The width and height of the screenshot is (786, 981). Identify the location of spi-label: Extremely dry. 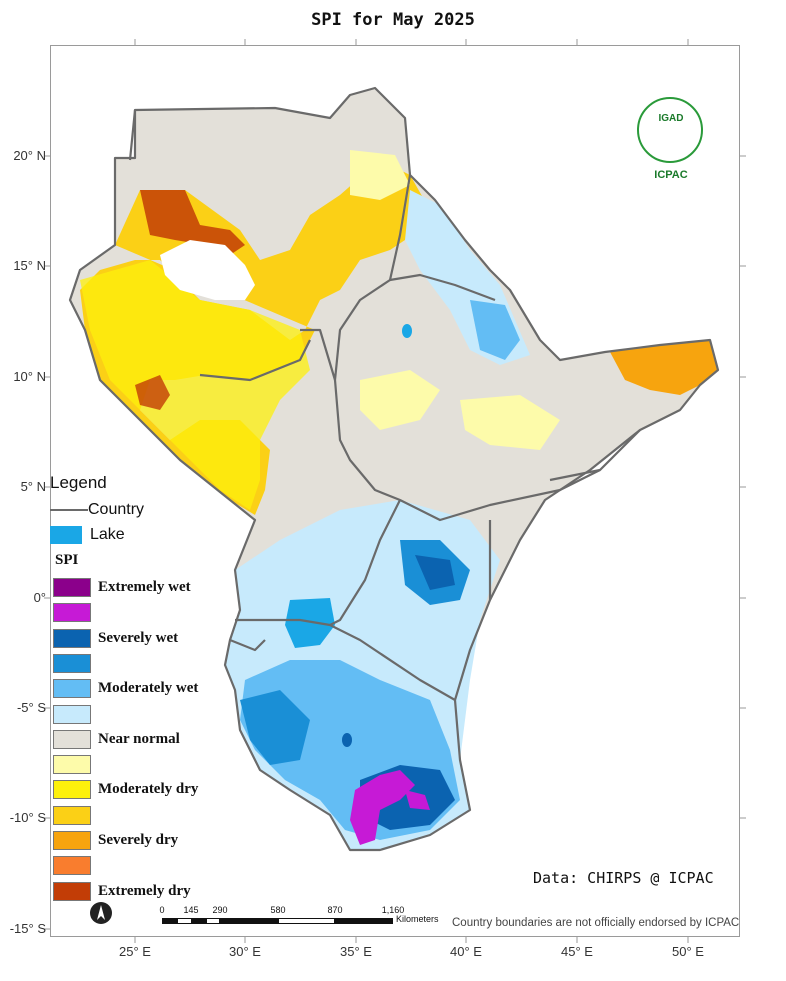
(144, 890).